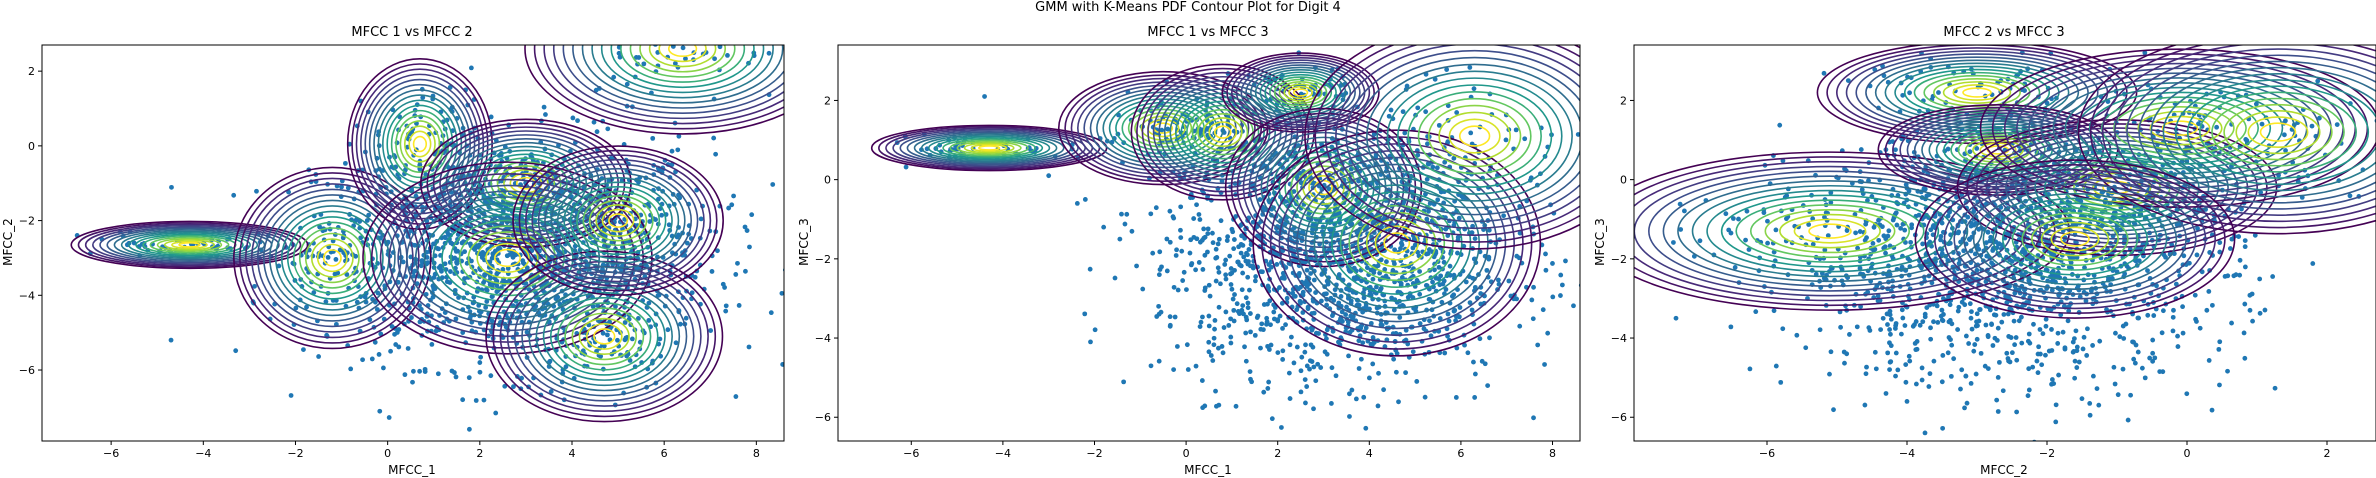  Describe the element at coordinates (8, 242) in the screenshot. I see `y-axis-label: MFCC_2` at that location.